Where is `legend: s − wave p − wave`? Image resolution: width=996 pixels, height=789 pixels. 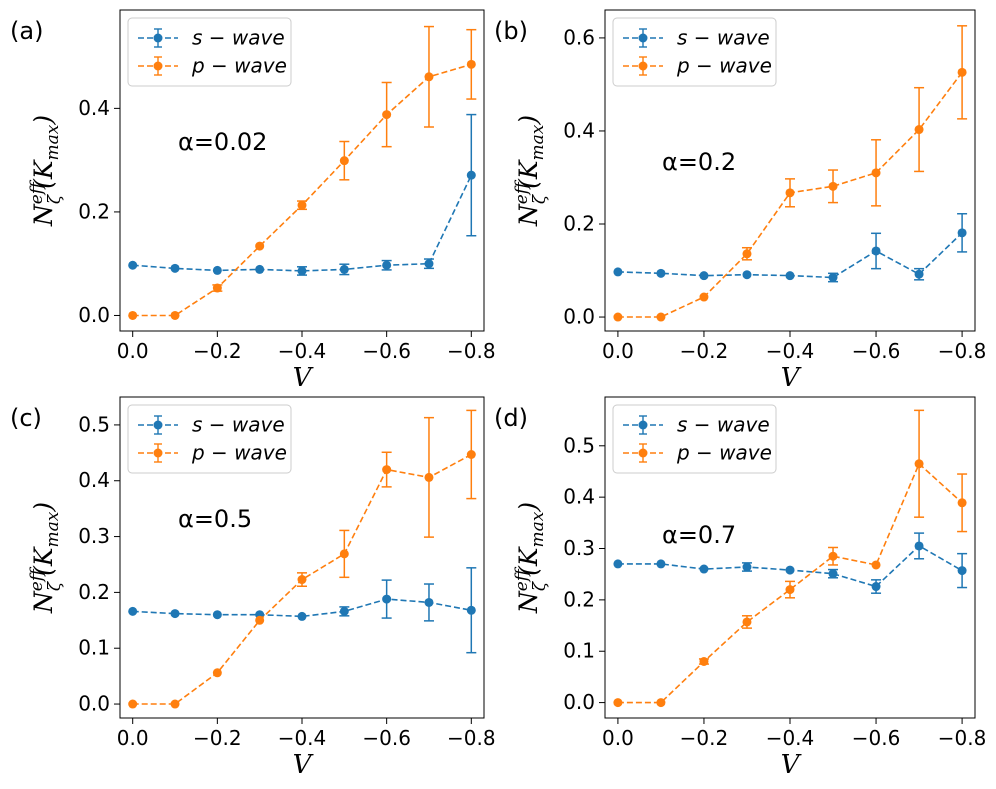 legend: s − wave p − wave is located at coordinates (209, 52).